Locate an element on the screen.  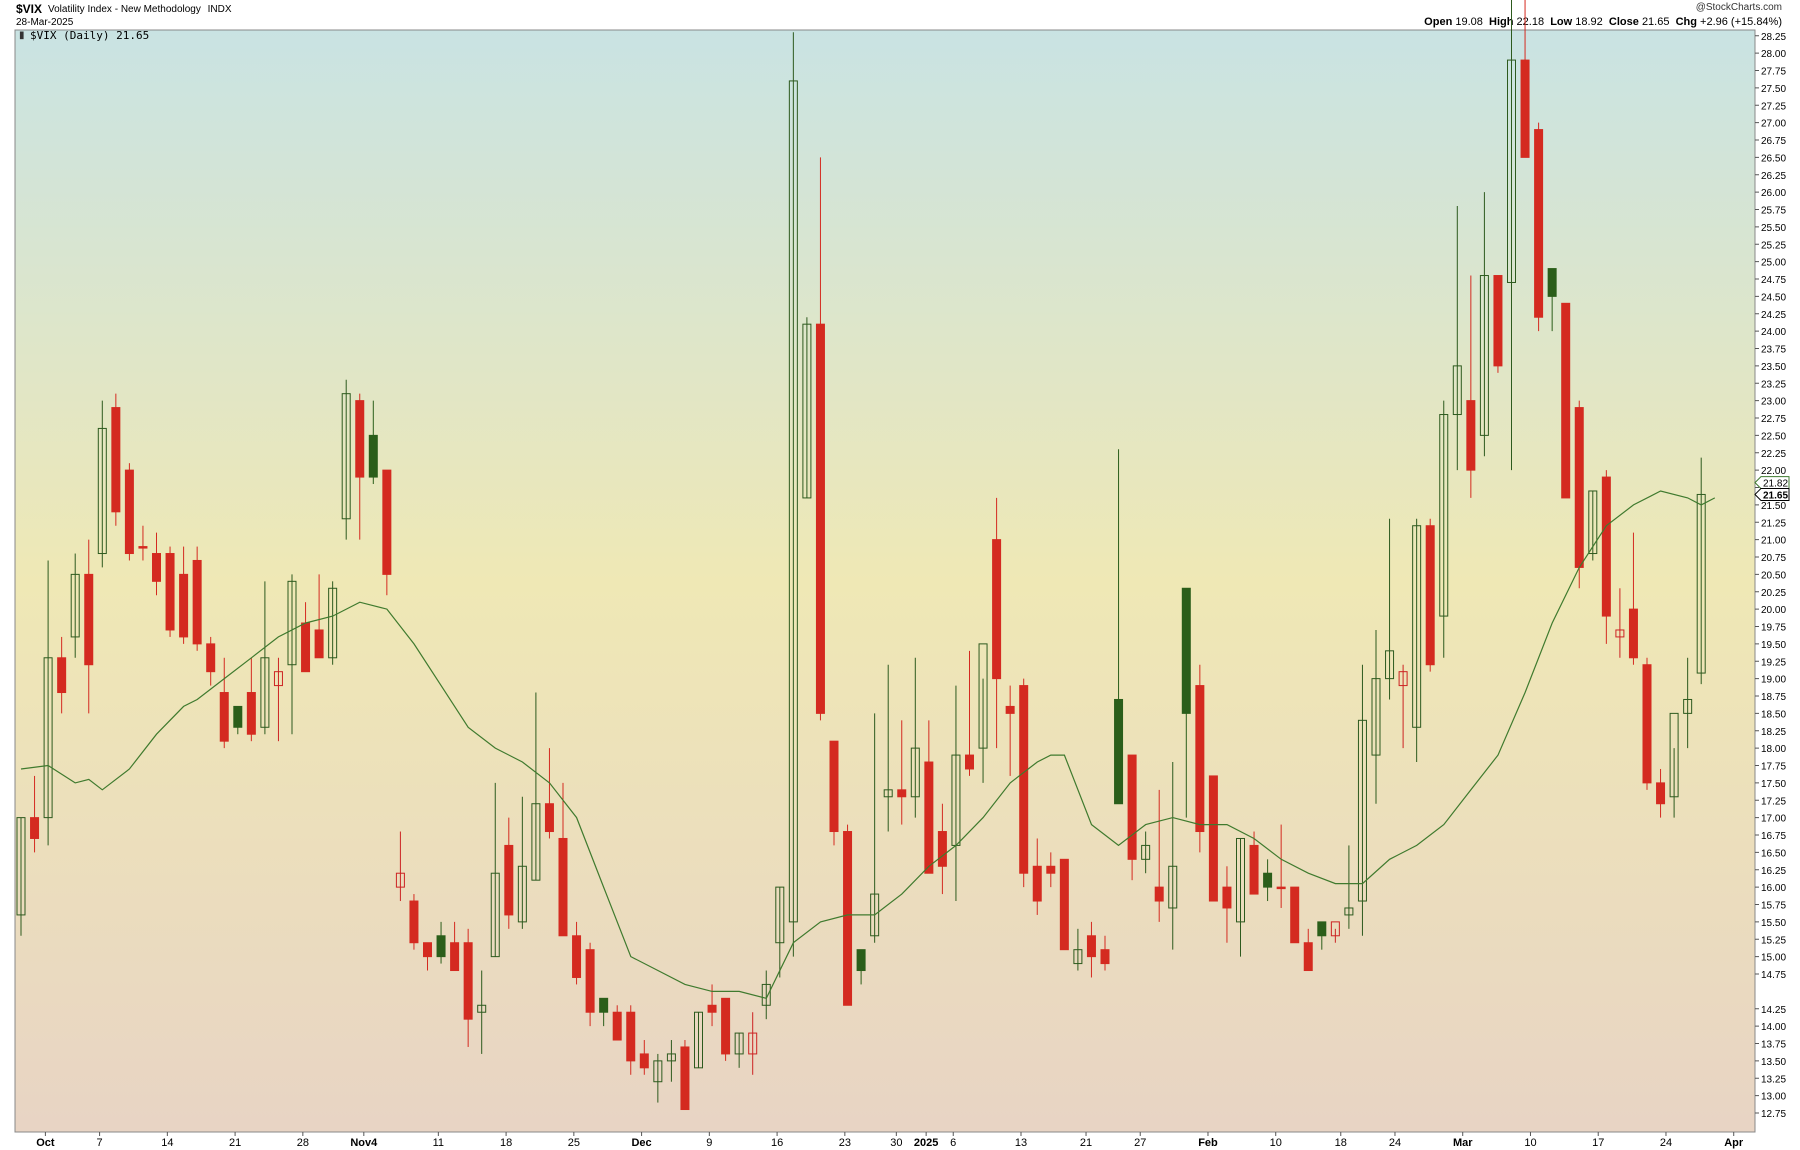
y-tick-label: 13.25 is located at coordinates (1773, 1079).